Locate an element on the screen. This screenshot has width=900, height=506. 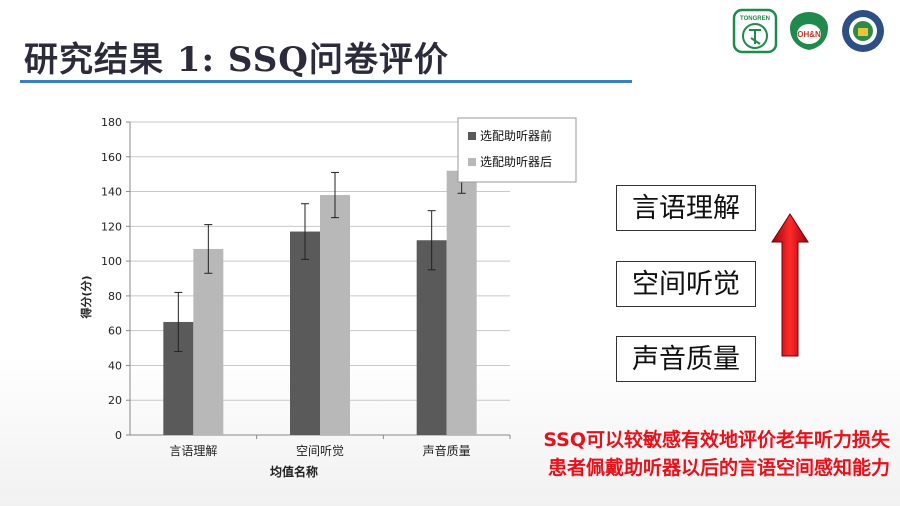
y-tick-label: 60 is located at coordinates (115, 331).